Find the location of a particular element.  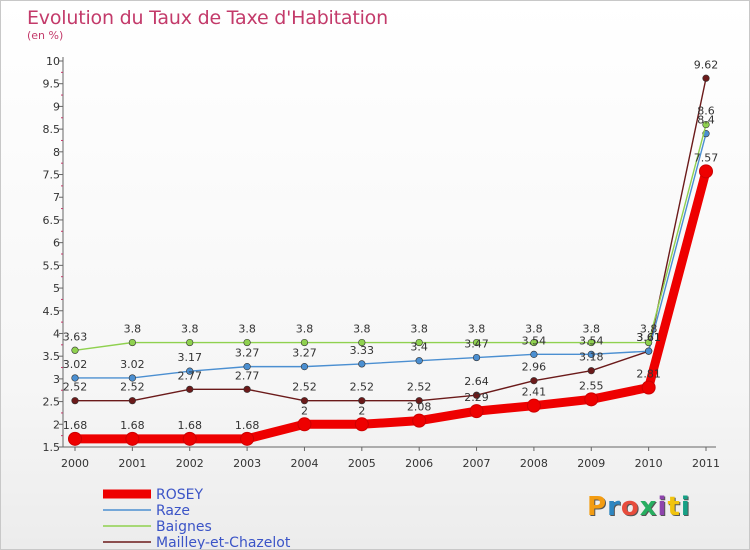

data-label-mailley-et-chazelot: 2.77 is located at coordinates (189, 375).